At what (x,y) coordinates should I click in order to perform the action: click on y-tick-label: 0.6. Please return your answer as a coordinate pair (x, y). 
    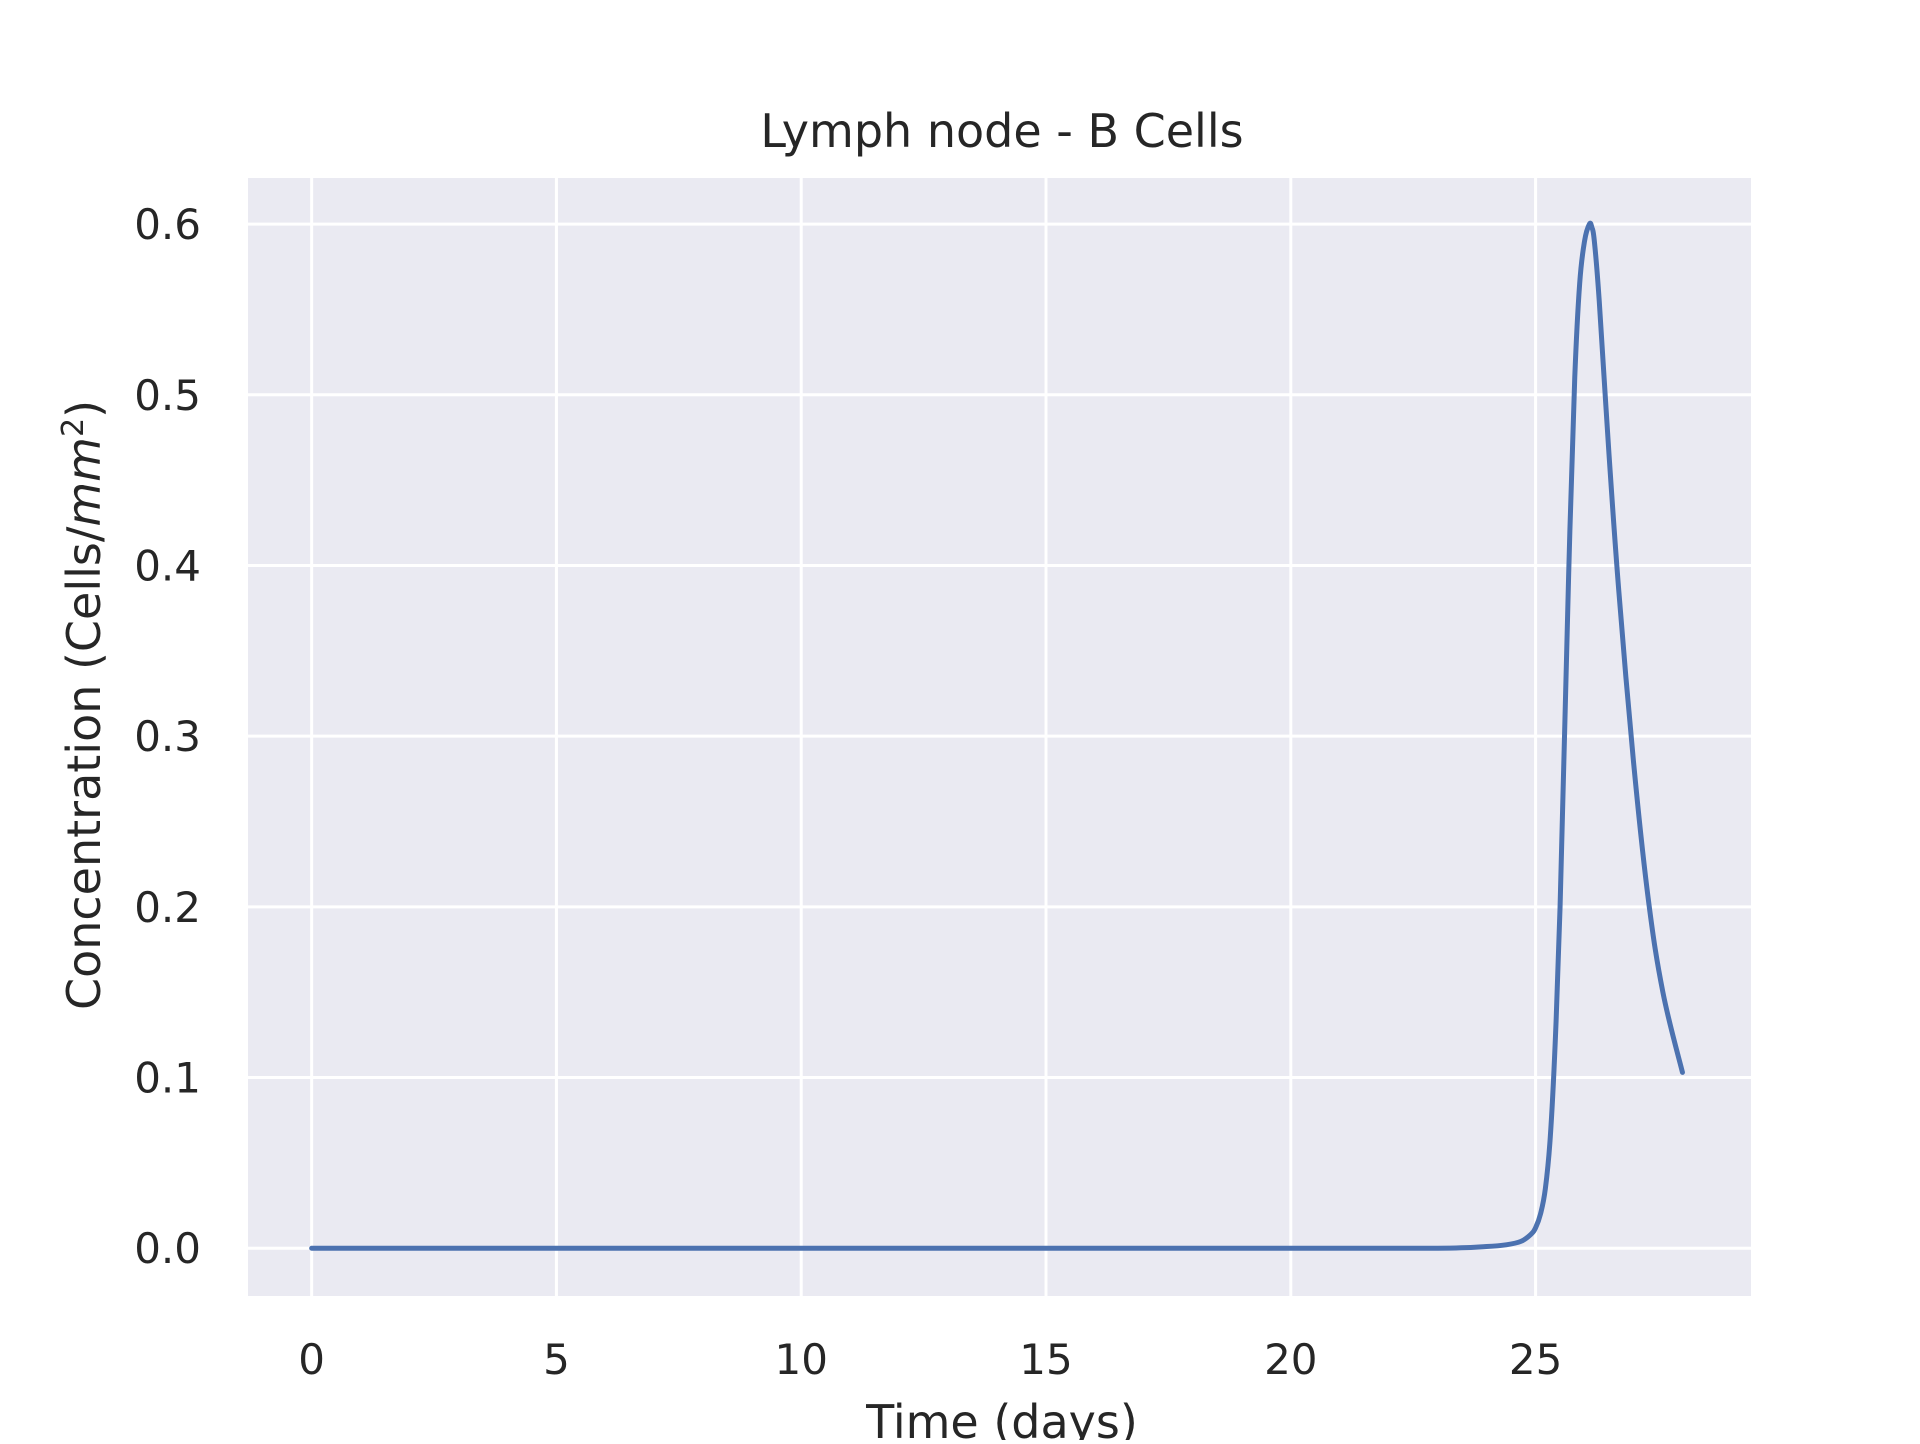
    Looking at the image, I should click on (167, 224).